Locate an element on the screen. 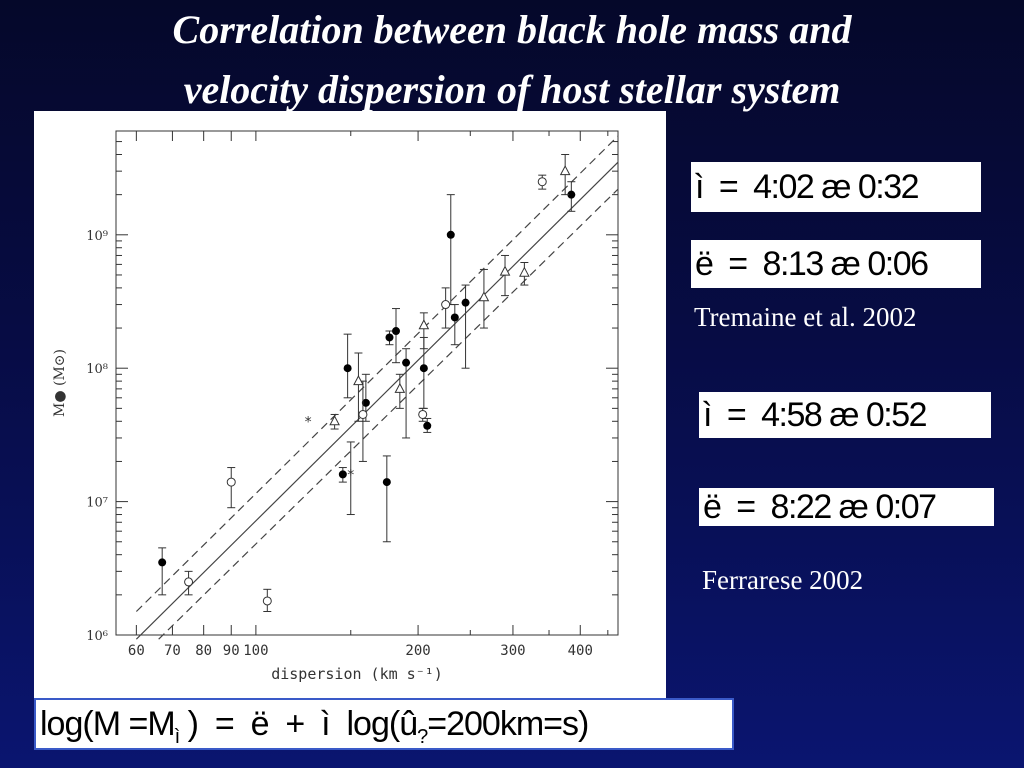 The width and height of the screenshot is (1024, 768). x-axis-label: dispersion (km s⁻¹) is located at coordinates (357, 674).